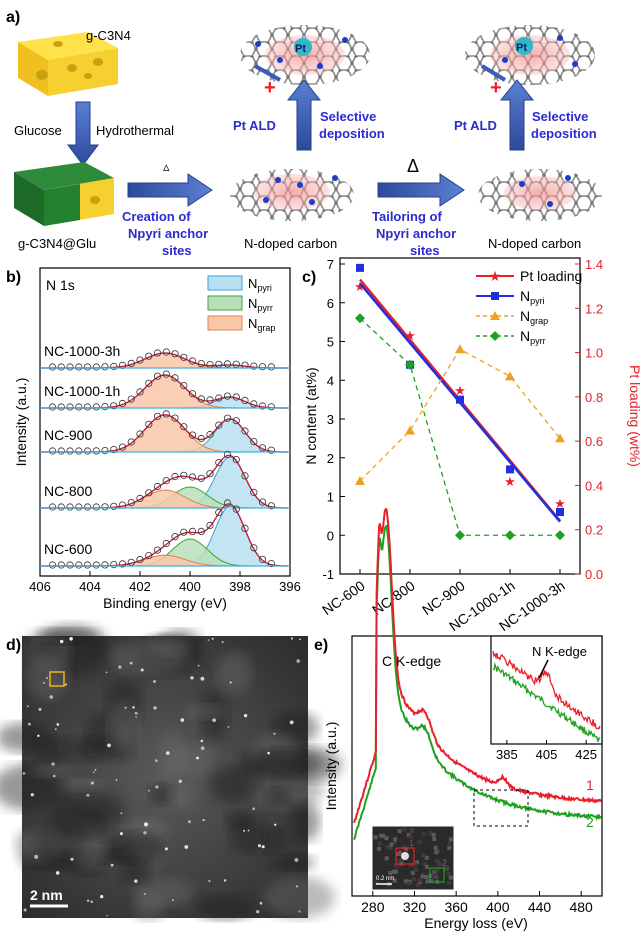 Image resolution: width=640 pixels, height=935 pixels. I want to click on curve-1-label: 1, so click(590, 785).